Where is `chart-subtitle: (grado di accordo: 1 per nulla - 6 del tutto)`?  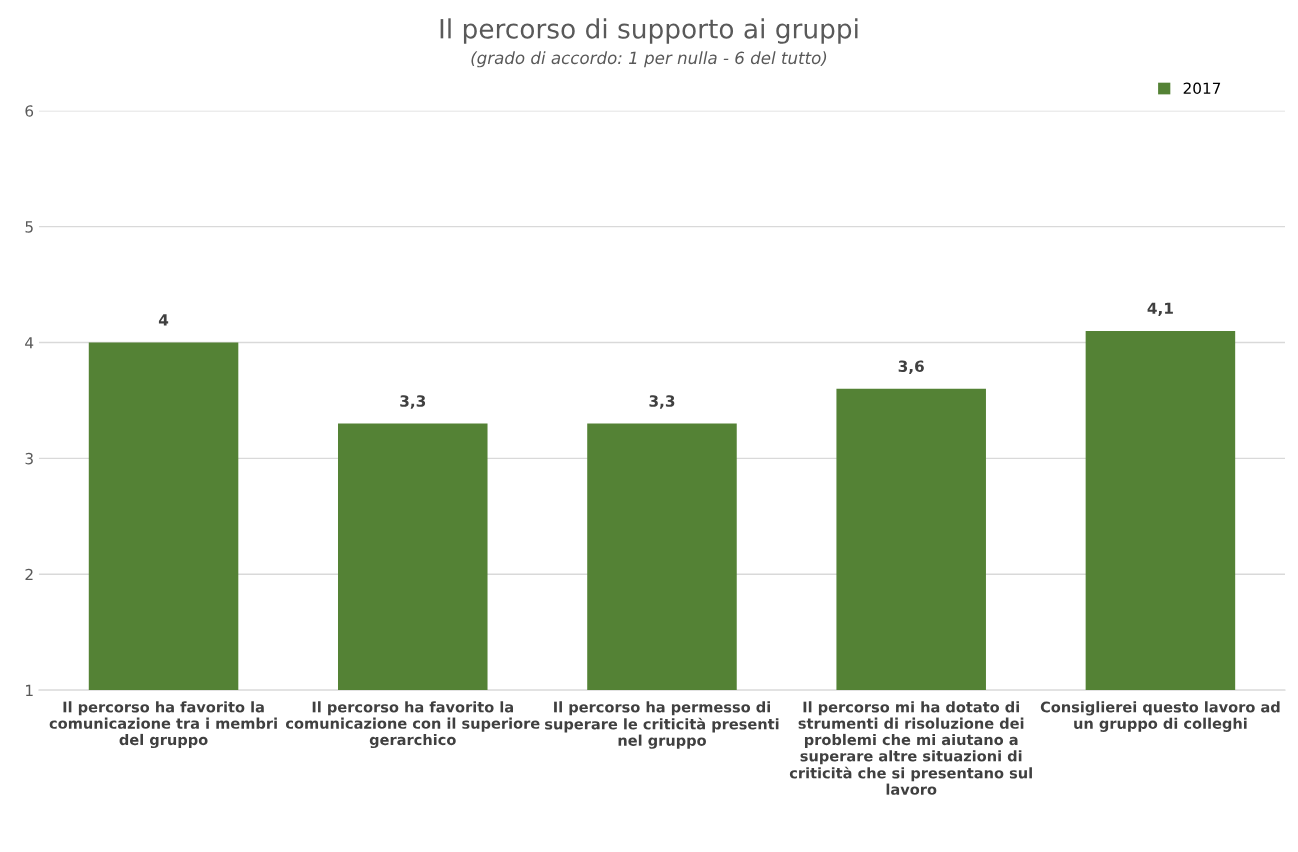 chart-subtitle: (grado di accordo: 1 per nulla - 6 del tutto) is located at coordinates (649, 59).